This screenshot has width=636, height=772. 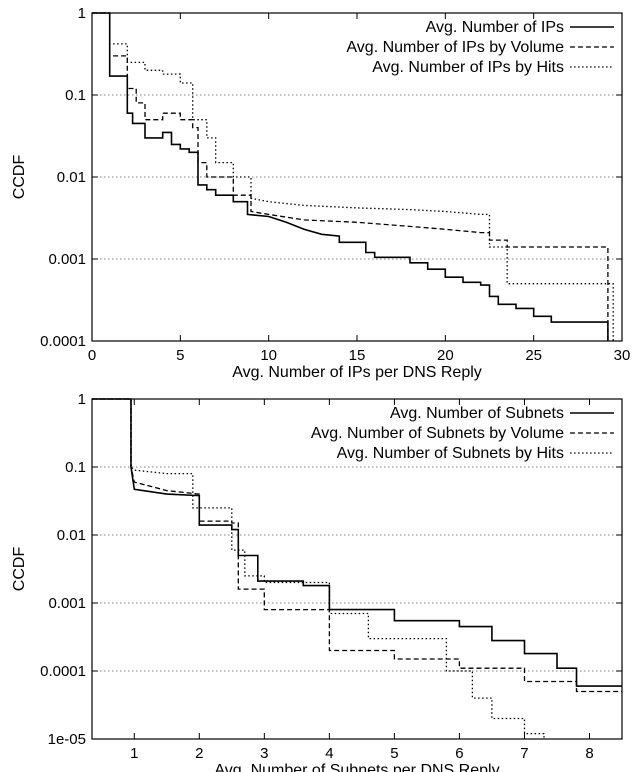 What do you see at coordinates (450, 453) in the screenshot?
I see `legend-label: Avg. Number of Subnets by Hits` at bounding box center [450, 453].